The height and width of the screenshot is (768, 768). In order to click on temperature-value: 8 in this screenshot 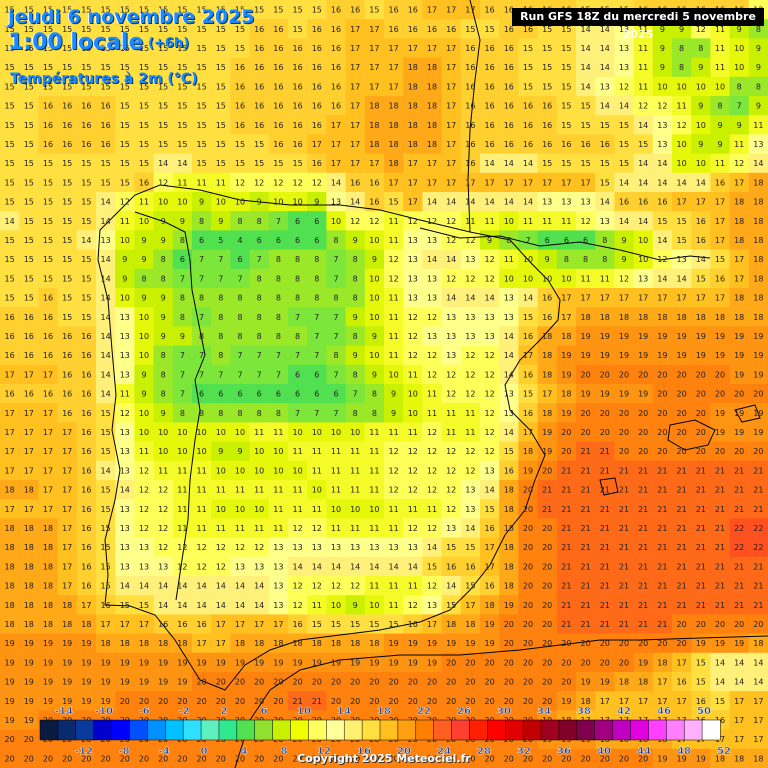, I will do `click(259, 298)`.